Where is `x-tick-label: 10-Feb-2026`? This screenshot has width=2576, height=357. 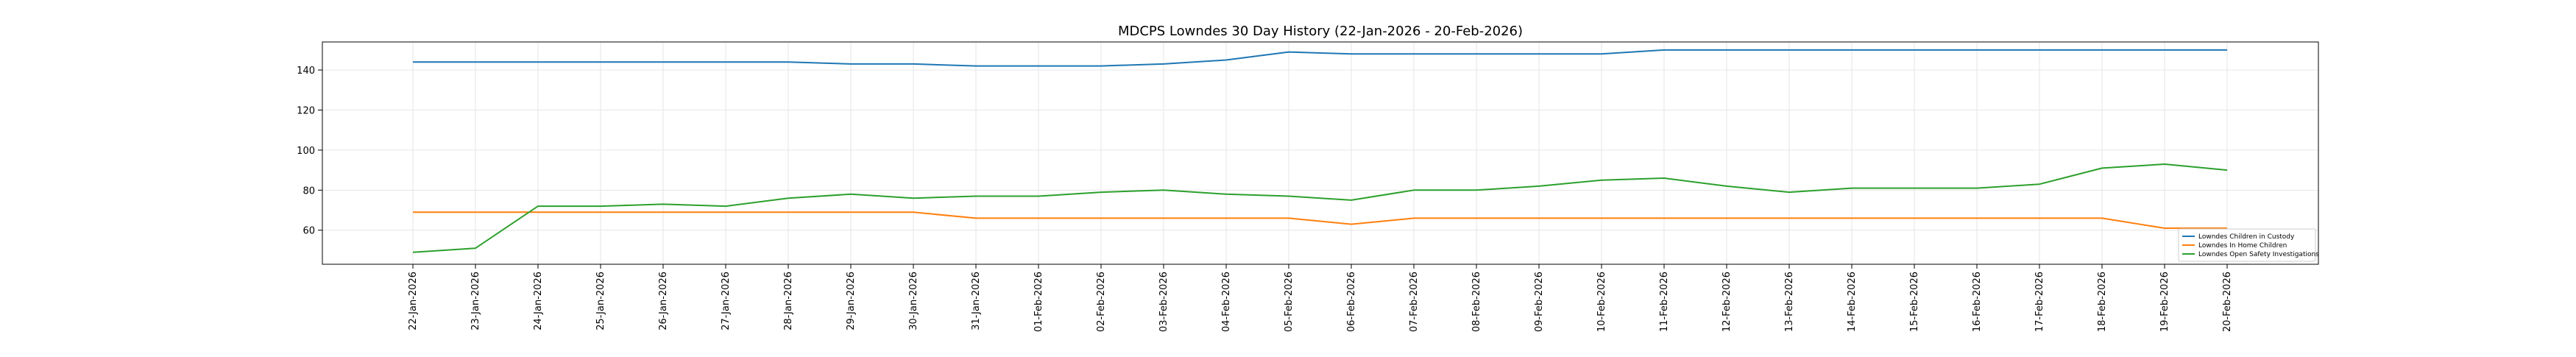
x-tick-label: 10-Feb-2026 is located at coordinates (1602, 302).